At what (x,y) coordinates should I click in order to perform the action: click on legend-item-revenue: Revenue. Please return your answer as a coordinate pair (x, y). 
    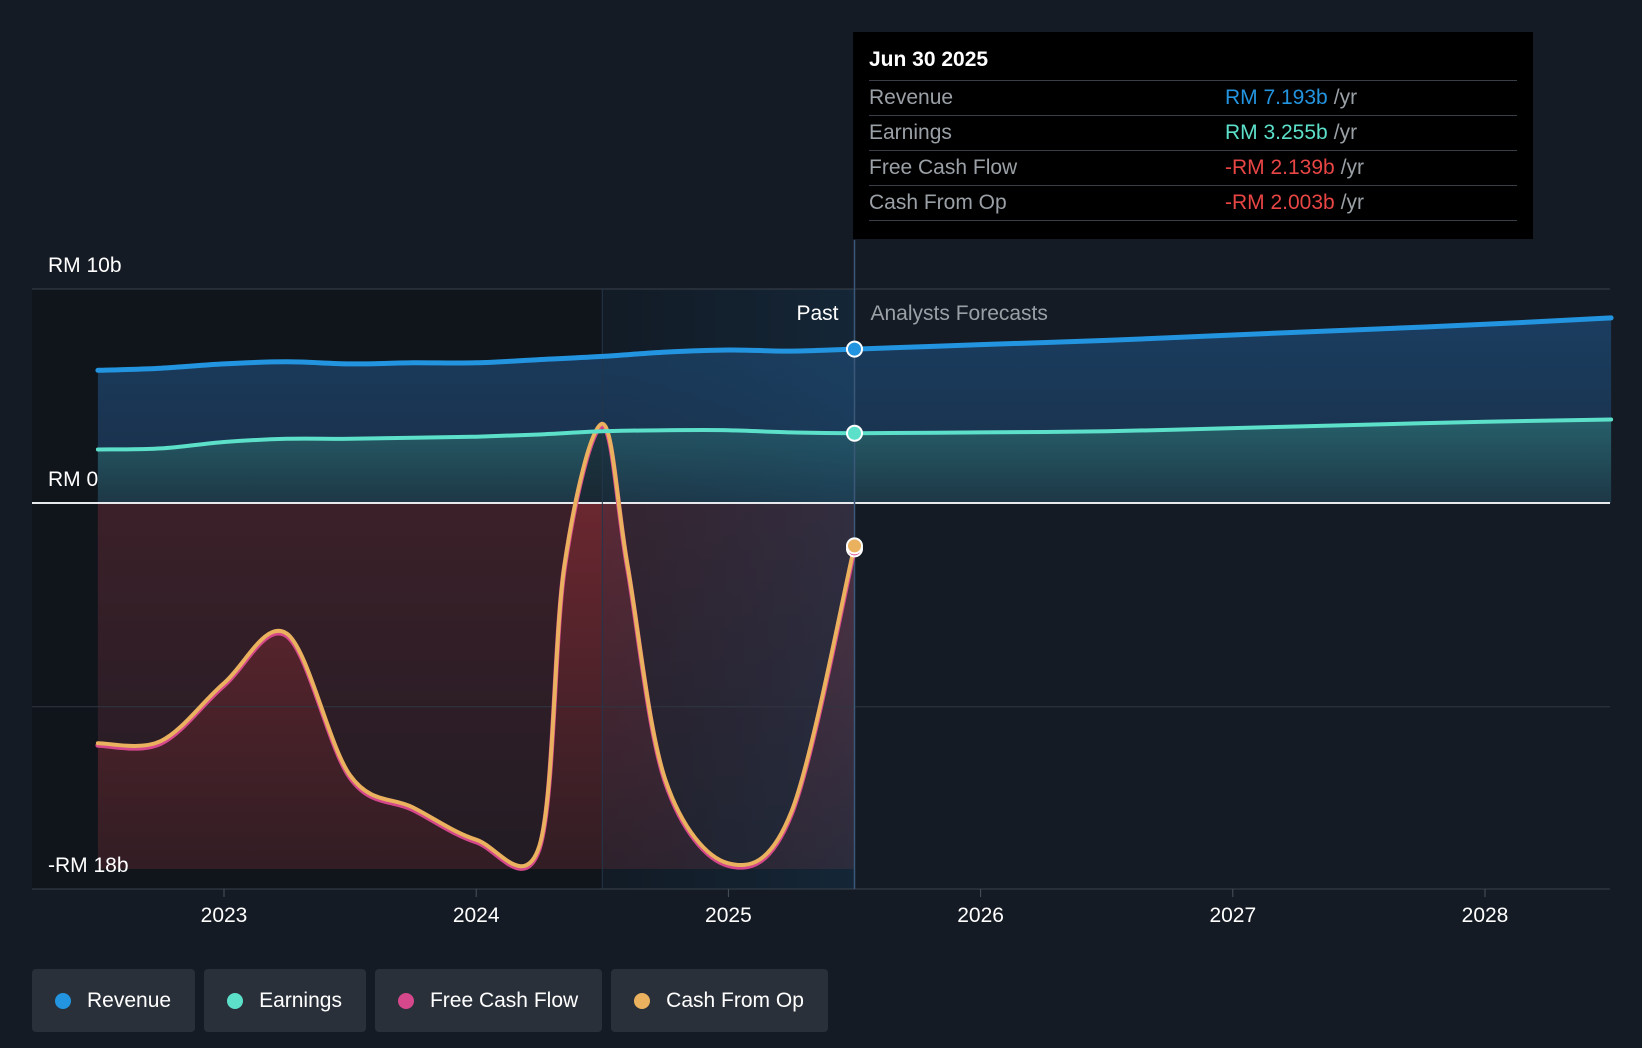
    Looking at the image, I should click on (114, 1000).